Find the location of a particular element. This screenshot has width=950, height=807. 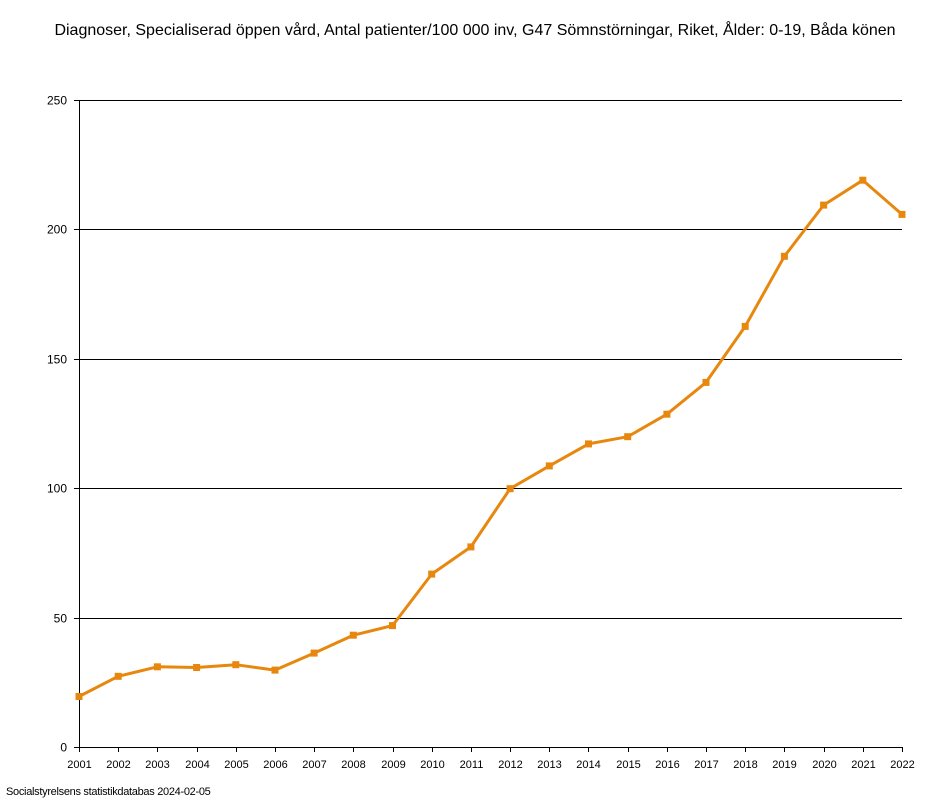

x-tick-label-2006: 2006 is located at coordinates (275, 765).